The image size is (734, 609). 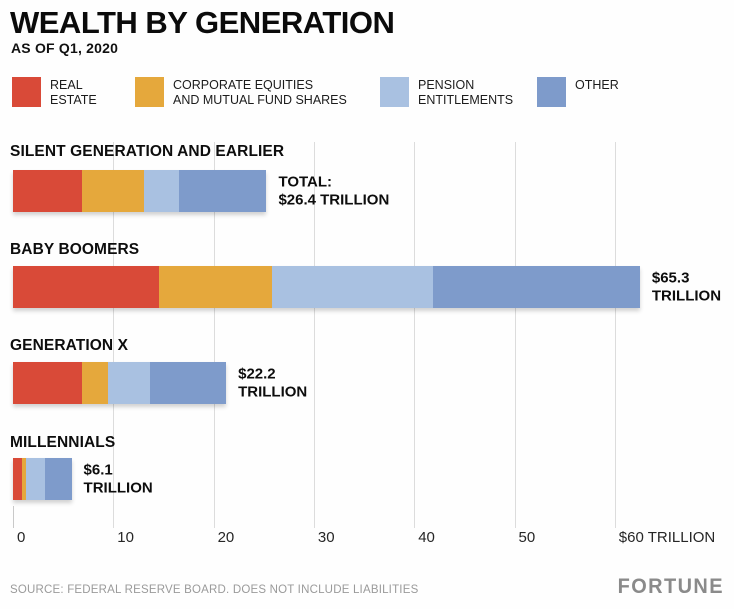 I want to click on legend-swatch-pension-entitlements, so click(x=394, y=92).